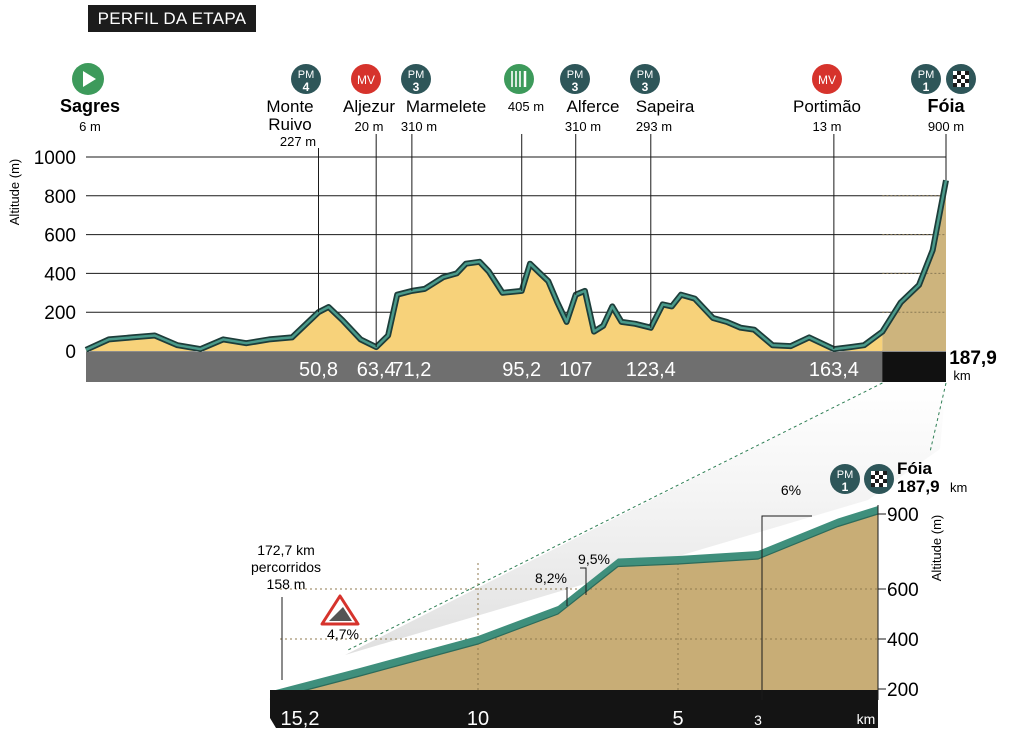 The height and width of the screenshot is (735, 1024). Describe the element at coordinates (961, 375) in the screenshot. I see `total-distance-unit: km` at that location.